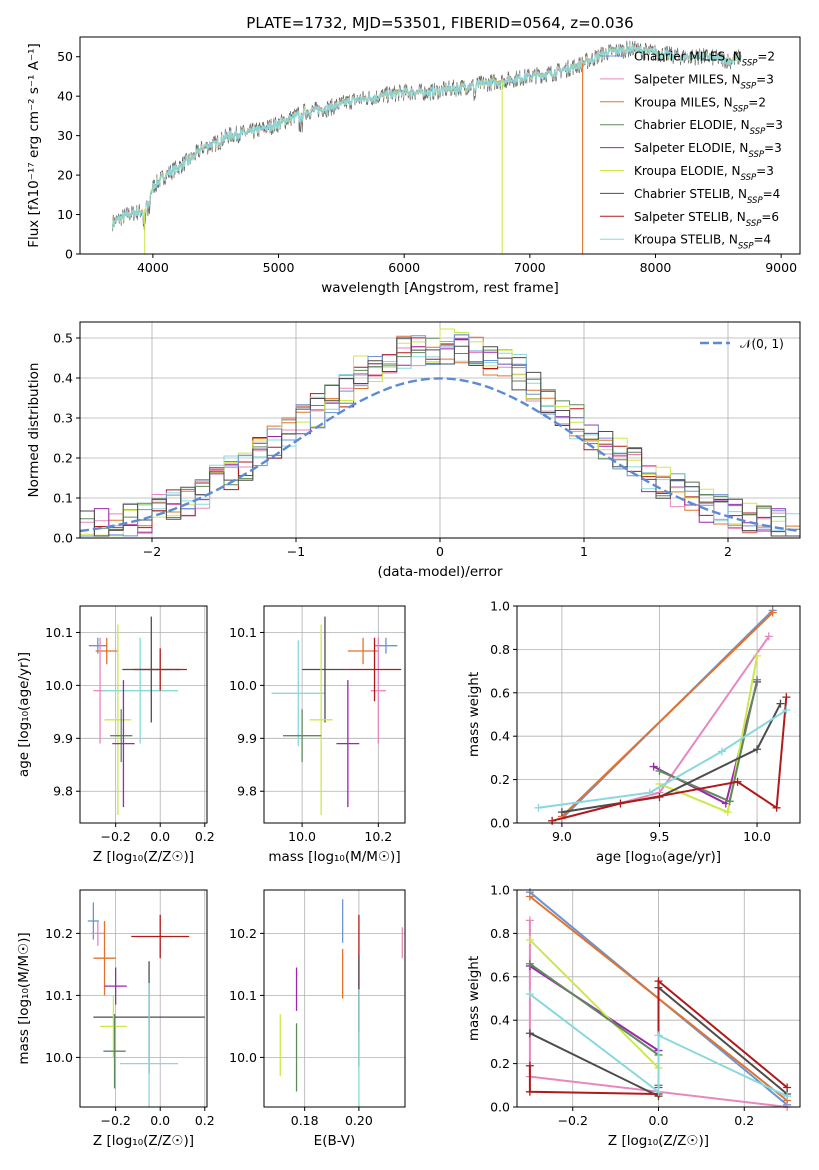 The height and width of the screenshot is (1170, 819). I want to click on weight-lines, so click(658, 999).